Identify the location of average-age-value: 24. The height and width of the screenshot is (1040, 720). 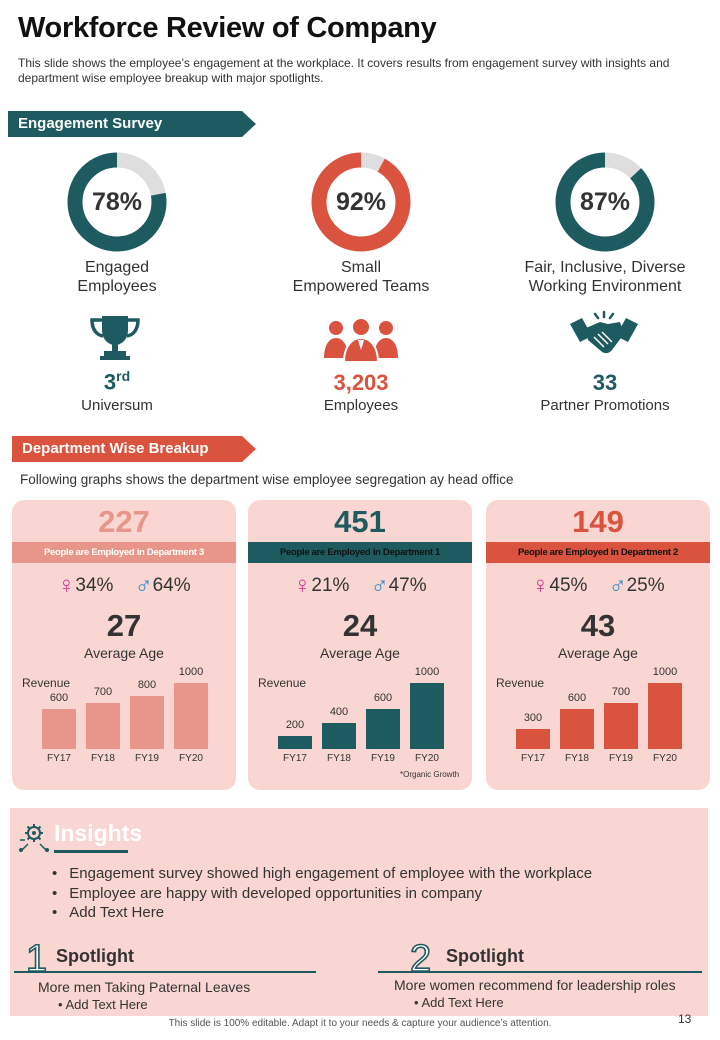
(360, 625).